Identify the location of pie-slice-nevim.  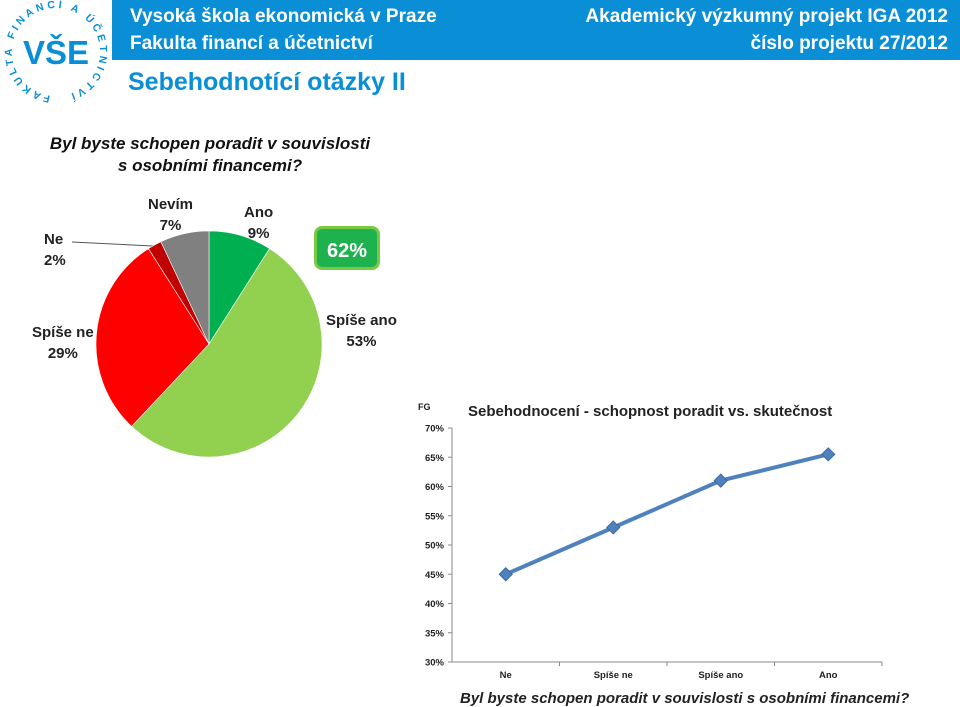
(185, 287).